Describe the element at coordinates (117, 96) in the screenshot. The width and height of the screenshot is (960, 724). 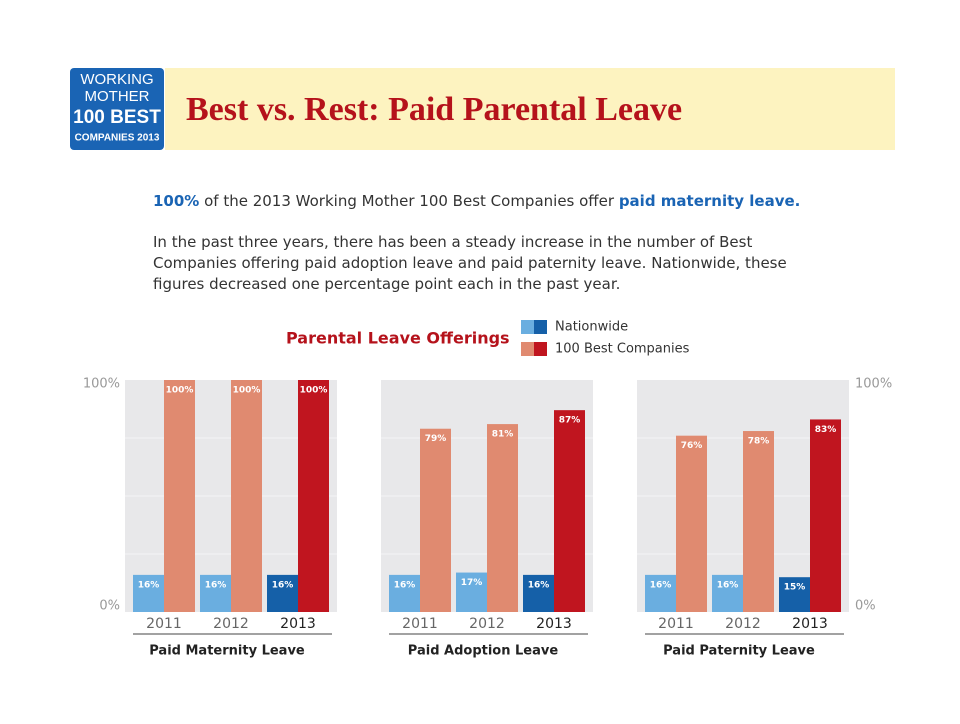
I see `logo-line: MOTHER` at that location.